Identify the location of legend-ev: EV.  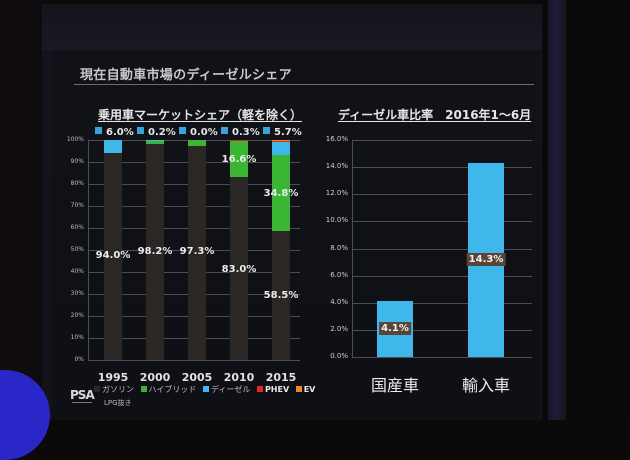
(306, 389).